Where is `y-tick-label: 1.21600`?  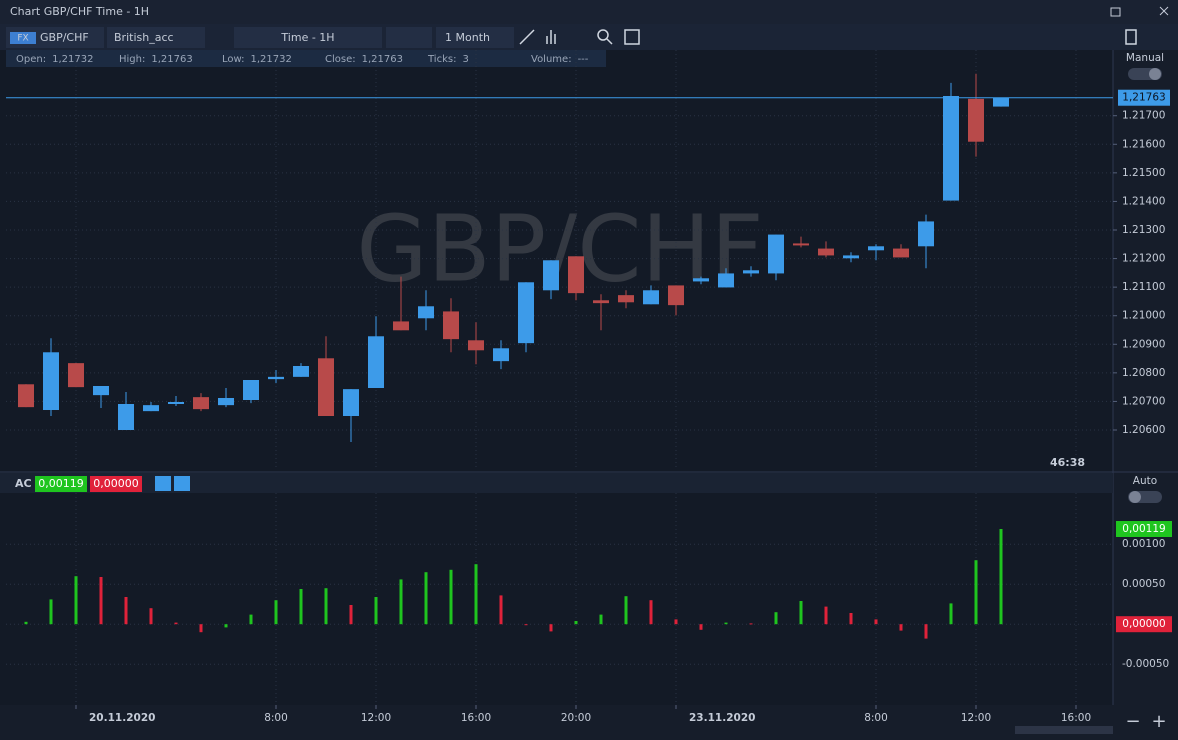 y-tick-label: 1.21600 is located at coordinates (1143, 144).